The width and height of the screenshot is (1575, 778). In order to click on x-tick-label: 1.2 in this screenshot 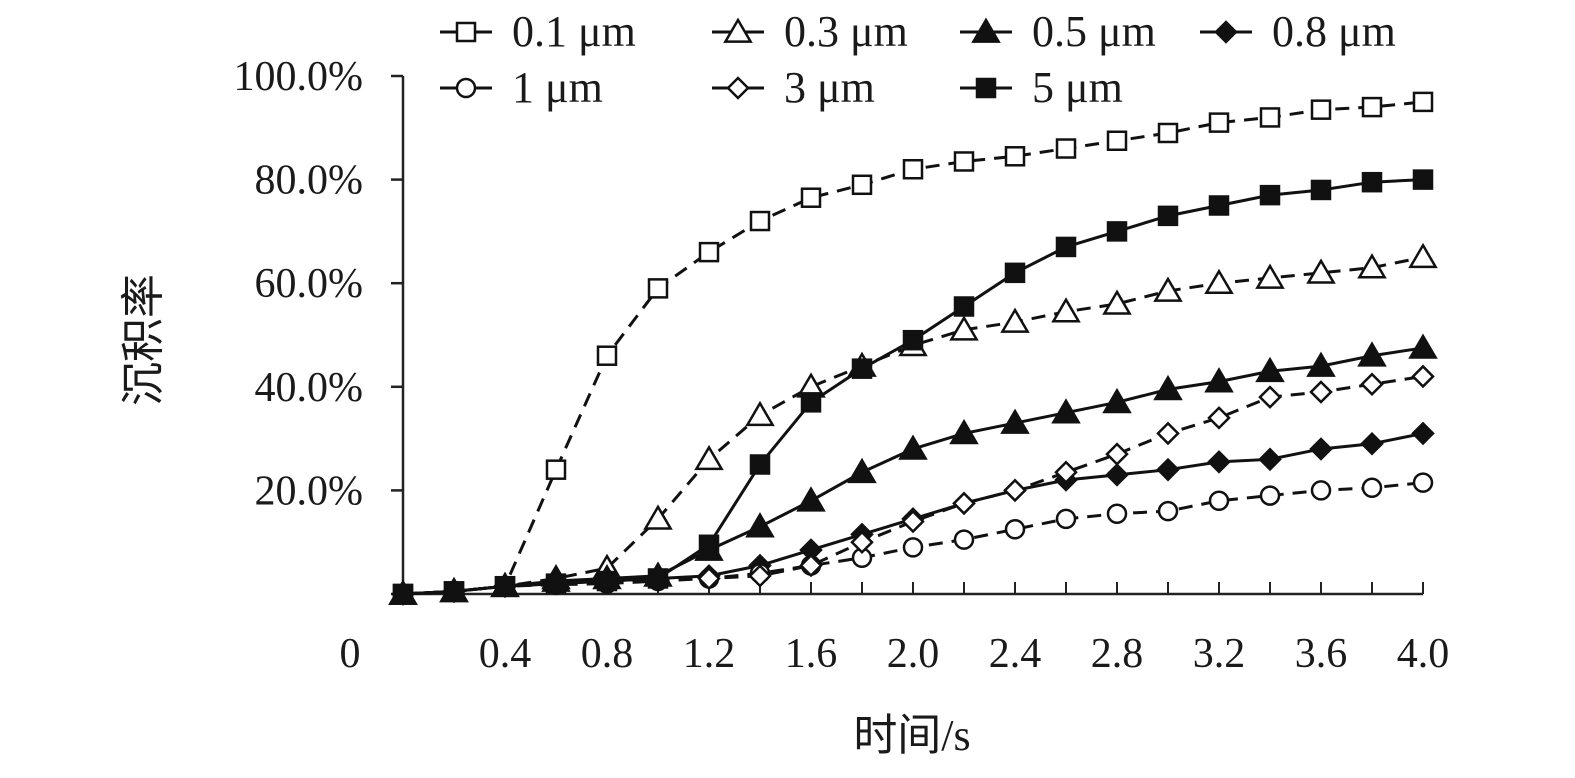, I will do `click(709, 654)`.